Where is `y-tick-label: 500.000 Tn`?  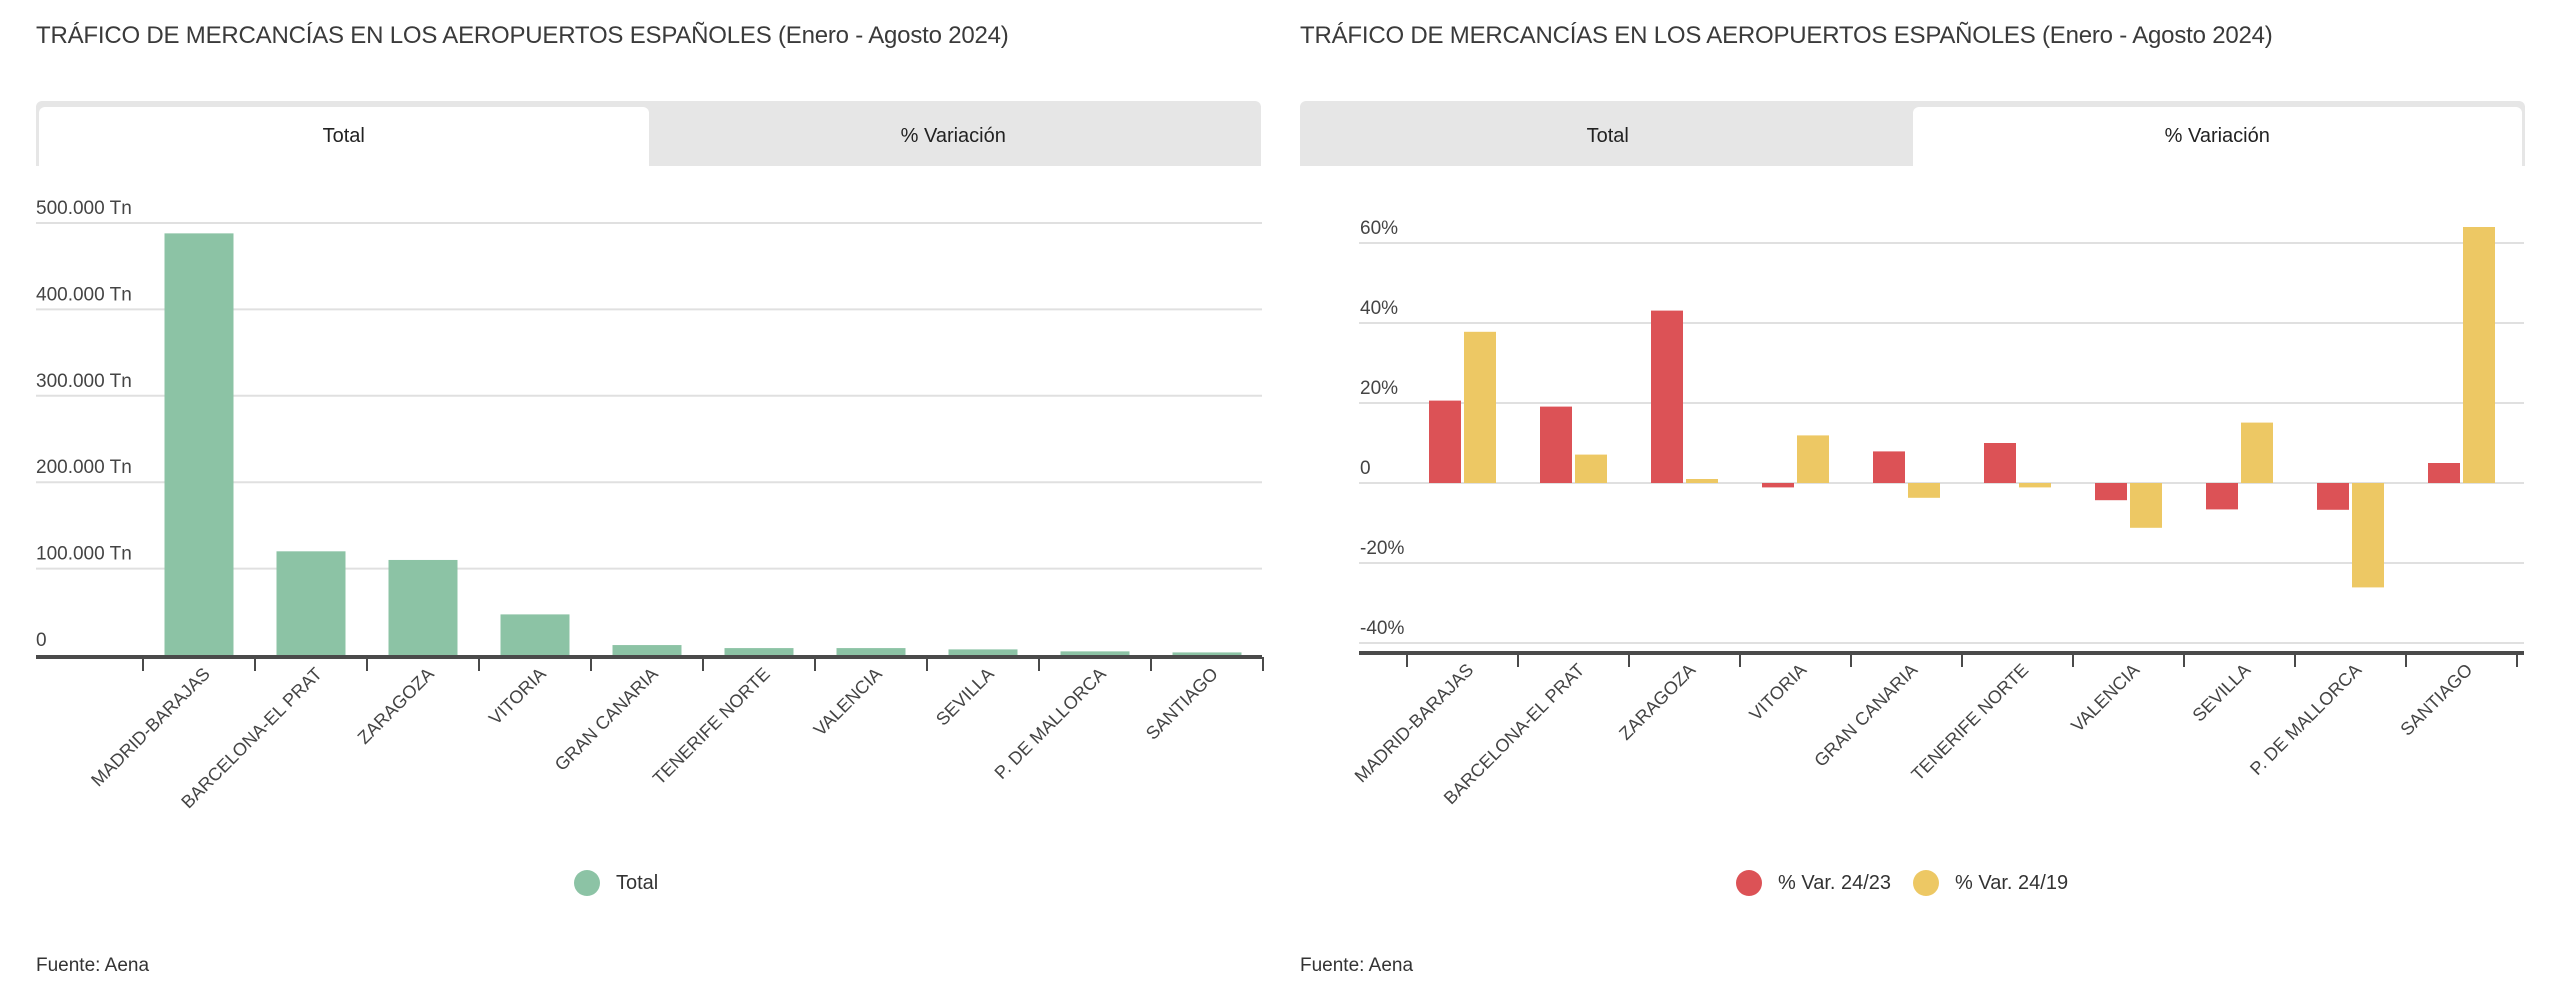
y-tick-label: 500.000 Tn is located at coordinates (84, 208).